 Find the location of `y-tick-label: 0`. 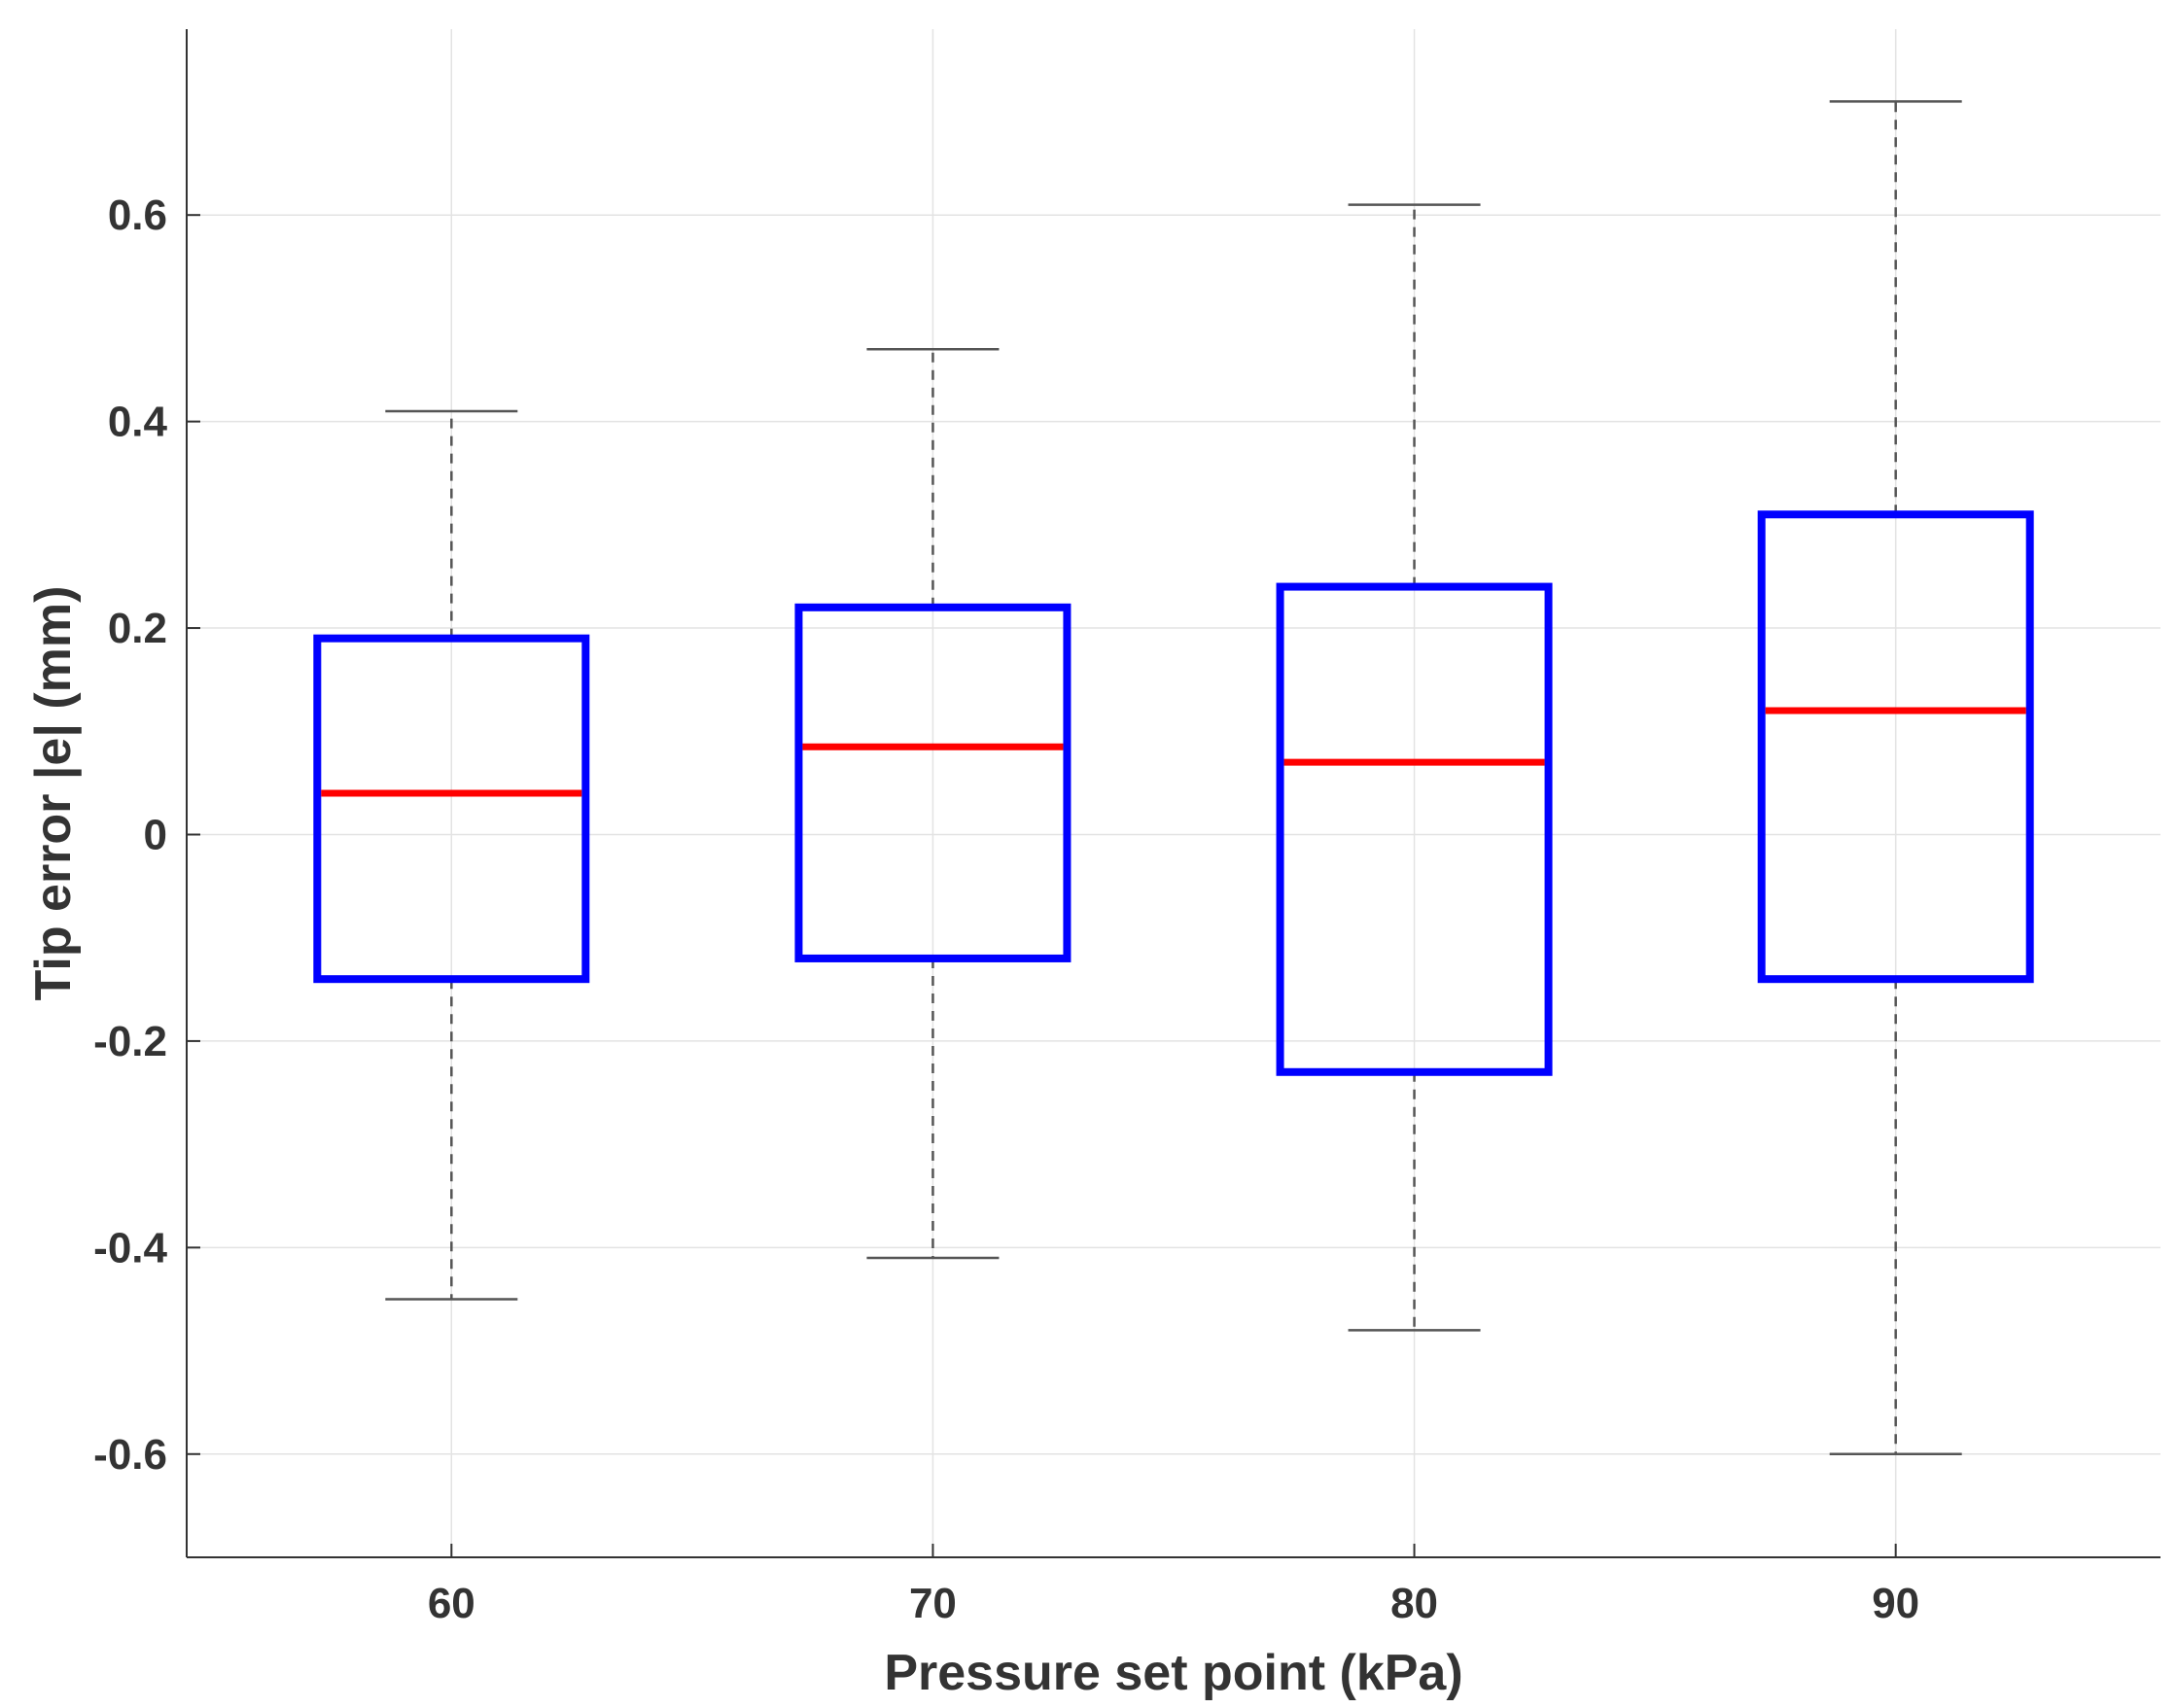

y-tick-label: 0 is located at coordinates (156, 834).